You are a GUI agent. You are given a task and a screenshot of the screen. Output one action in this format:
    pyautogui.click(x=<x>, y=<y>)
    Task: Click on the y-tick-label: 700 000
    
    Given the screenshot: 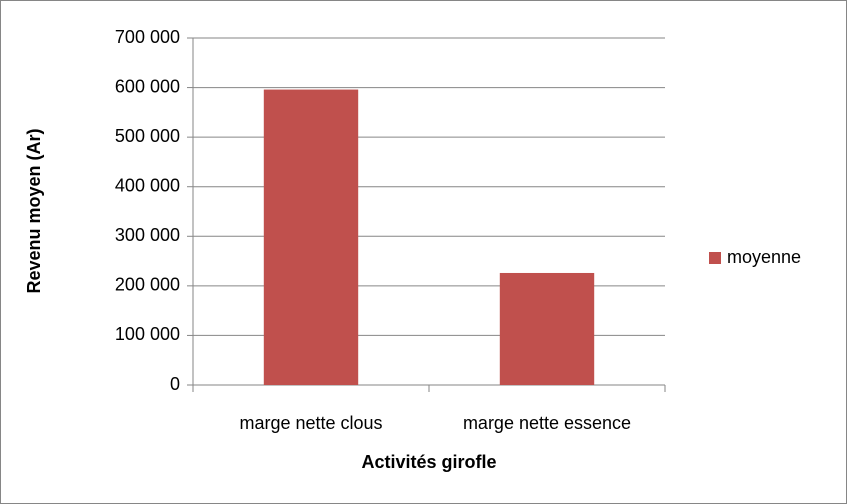 What is the action you would take?
    pyautogui.click(x=147, y=37)
    